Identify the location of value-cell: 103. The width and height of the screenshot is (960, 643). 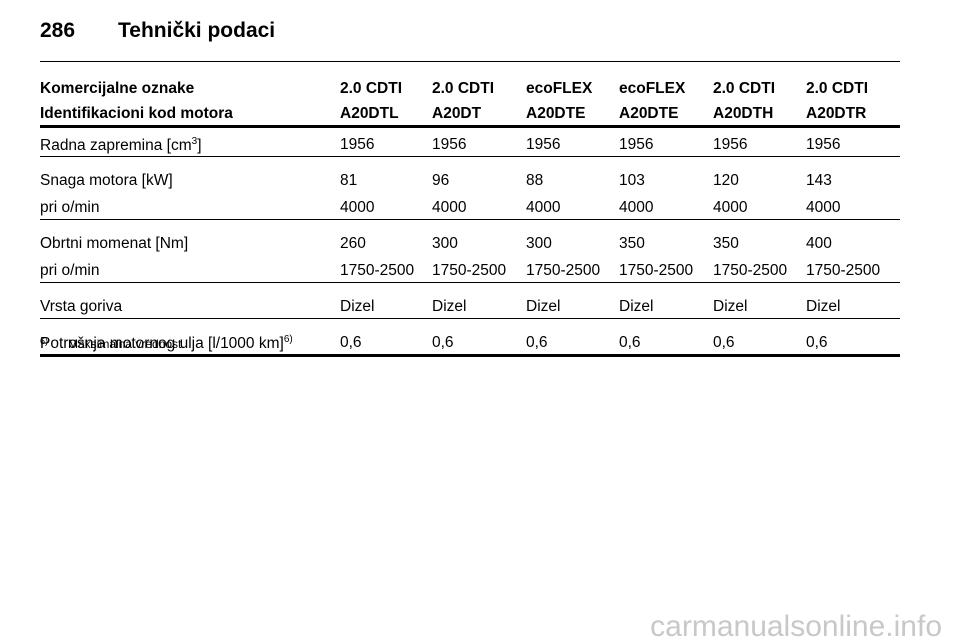
(632, 180).